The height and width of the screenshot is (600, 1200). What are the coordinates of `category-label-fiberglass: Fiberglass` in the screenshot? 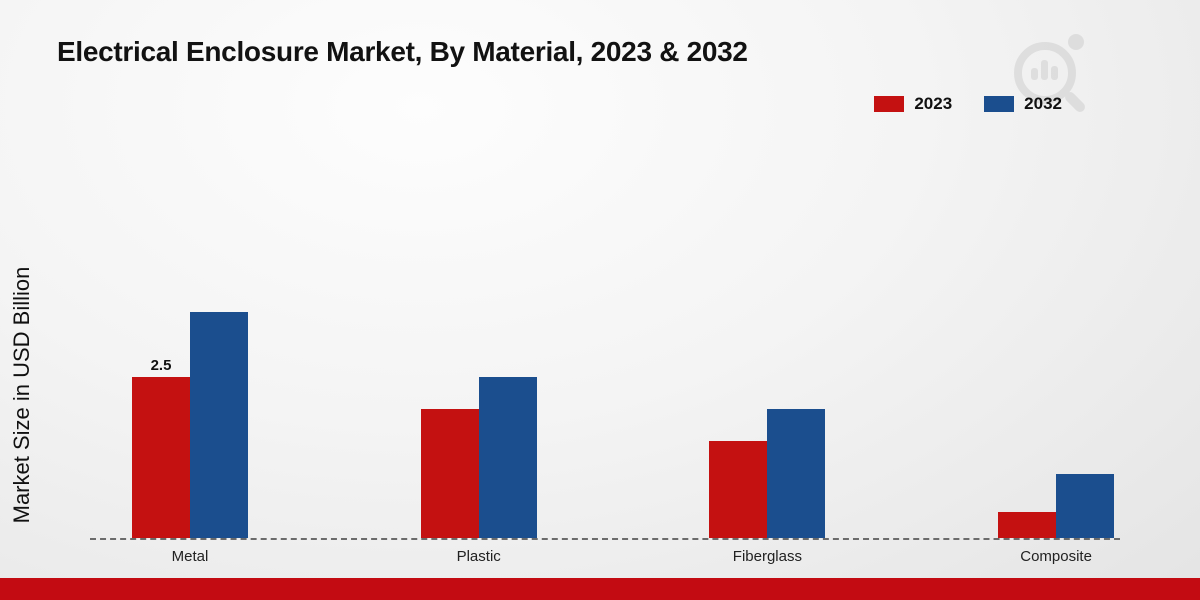 It's located at (767, 556).